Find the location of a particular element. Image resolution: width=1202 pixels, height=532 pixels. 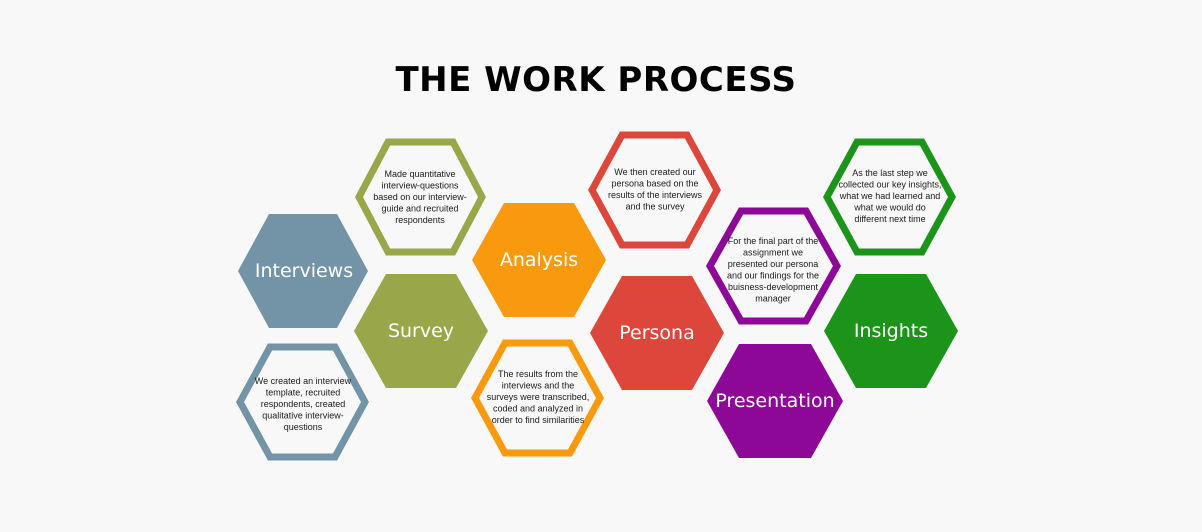

insights-hexagon is located at coordinates (891, 331).